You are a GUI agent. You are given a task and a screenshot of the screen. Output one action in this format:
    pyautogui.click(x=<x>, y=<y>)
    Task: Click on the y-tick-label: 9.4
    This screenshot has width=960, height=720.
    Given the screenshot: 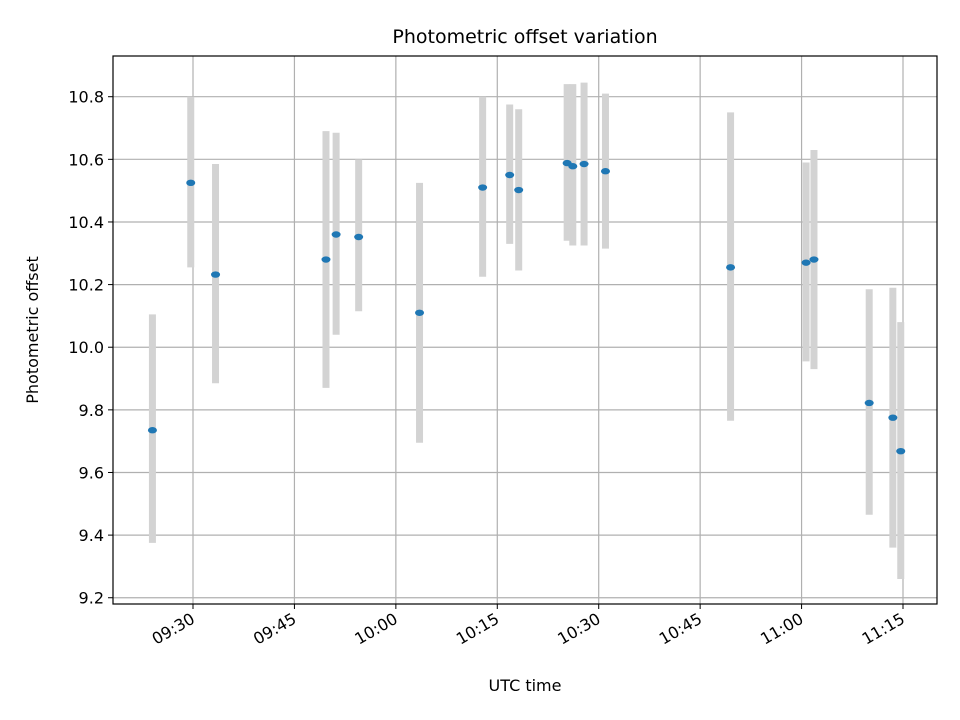 What is the action you would take?
    pyautogui.click(x=91, y=535)
    